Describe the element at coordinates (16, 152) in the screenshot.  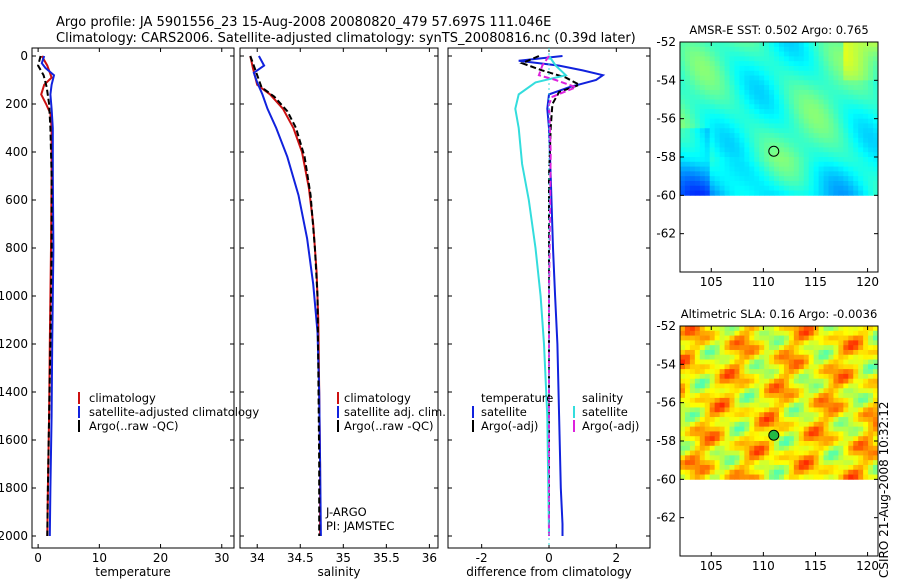
I see `y-tick-label: 400` at that location.